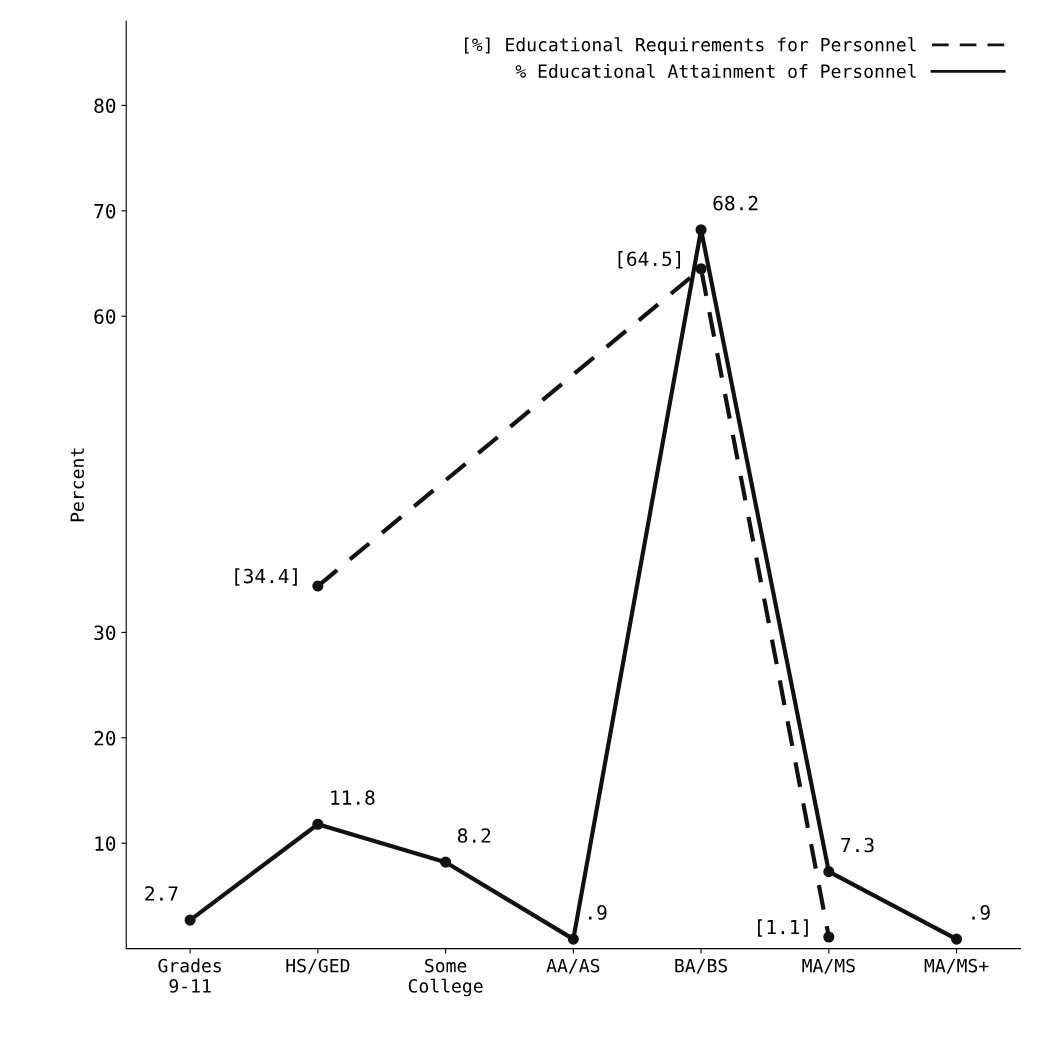 The image size is (1052, 1054). What do you see at coordinates (956, 966) in the screenshot?
I see `x-tick-label: MA/MS+` at bounding box center [956, 966].